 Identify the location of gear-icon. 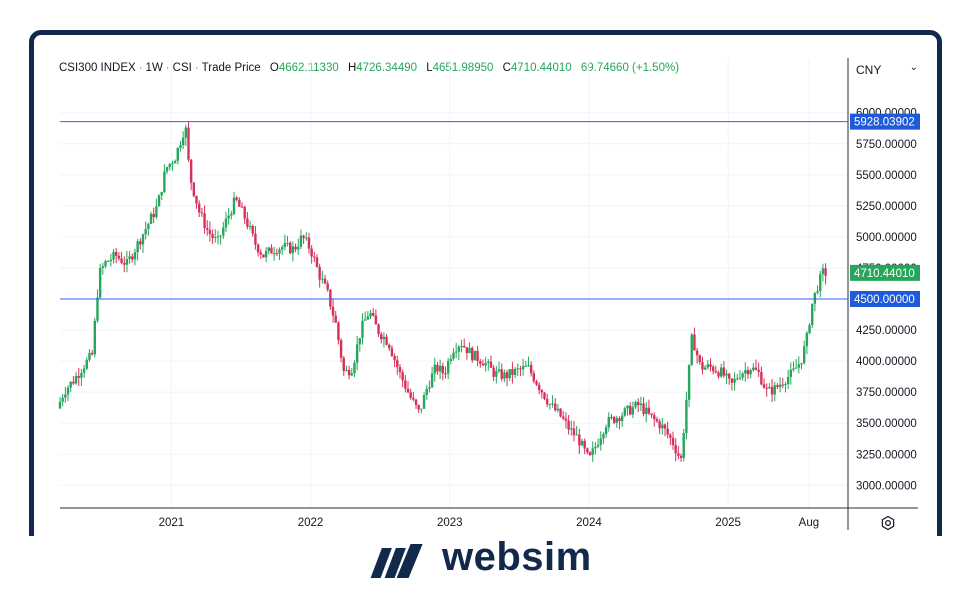
(888, 523).